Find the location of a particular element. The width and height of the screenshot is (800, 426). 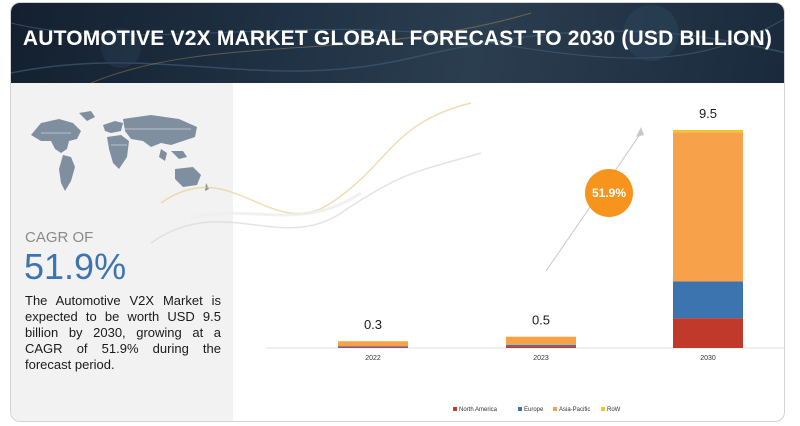

legend-label-europe: Europe is located at coordinates (534, 410).